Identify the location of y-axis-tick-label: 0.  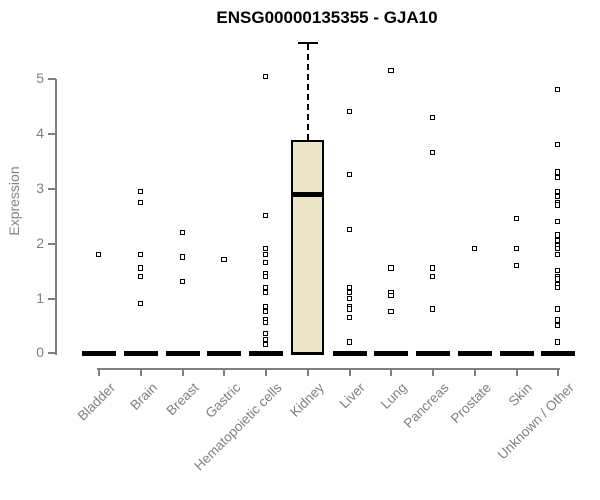
(40, 352).